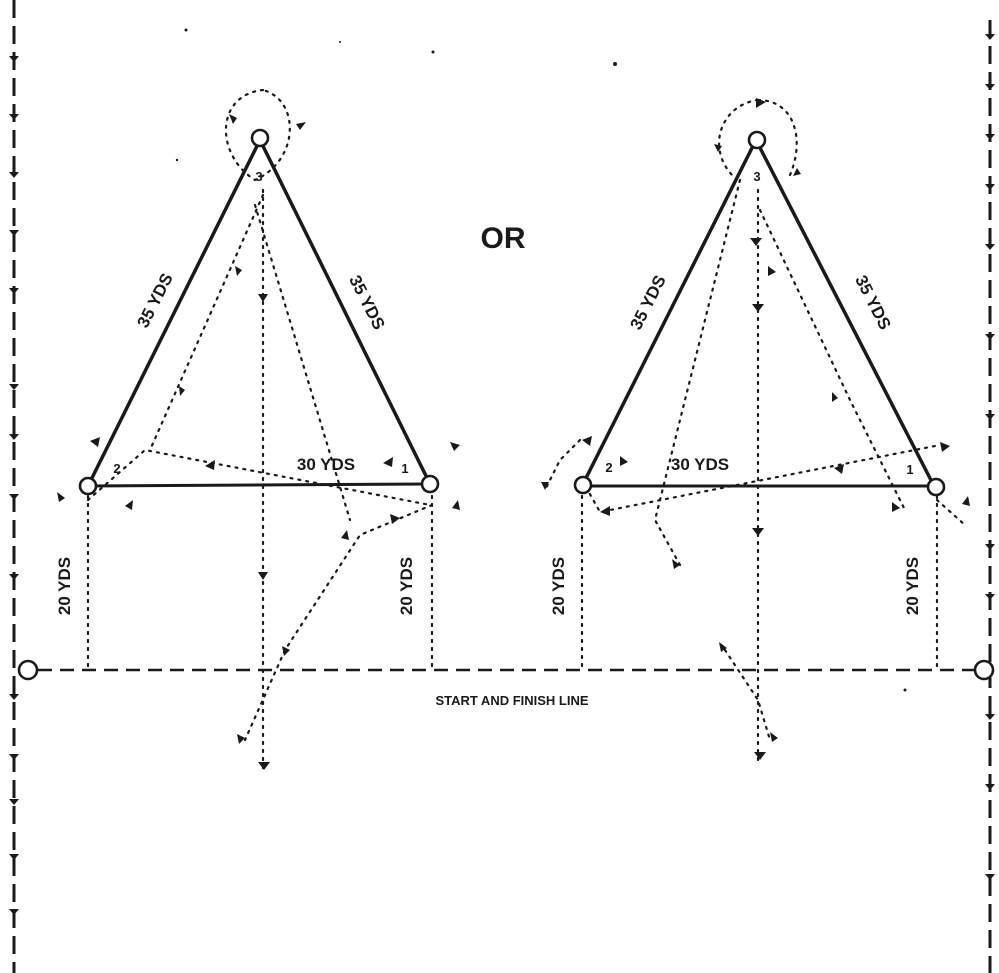 The height and width of the screenshot is (973, 999). I want to click on left-course-side-left, so click(174, 313).